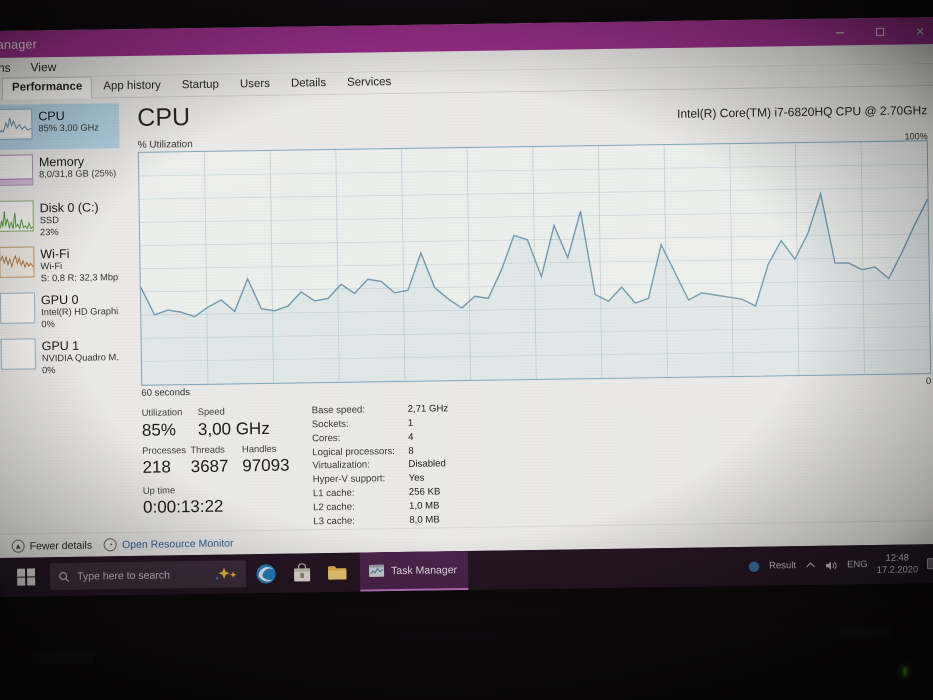 The width and height of the screenshot is (933, 700). I want to click on menu-item-options: ptions, so click(5, 67).